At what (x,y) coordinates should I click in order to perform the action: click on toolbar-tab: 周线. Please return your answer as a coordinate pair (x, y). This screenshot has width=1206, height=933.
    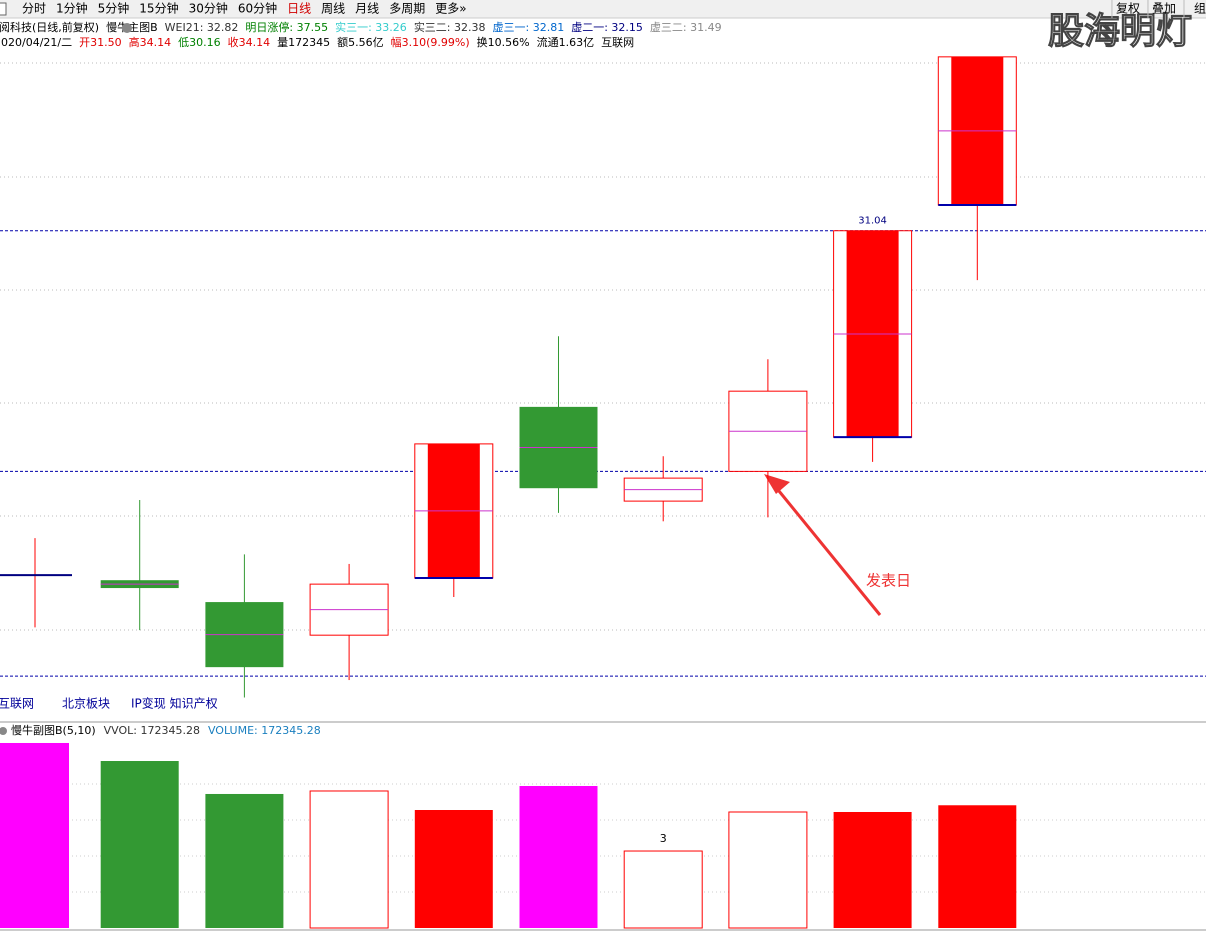
    Looking at the image, I should click on (333, 9).